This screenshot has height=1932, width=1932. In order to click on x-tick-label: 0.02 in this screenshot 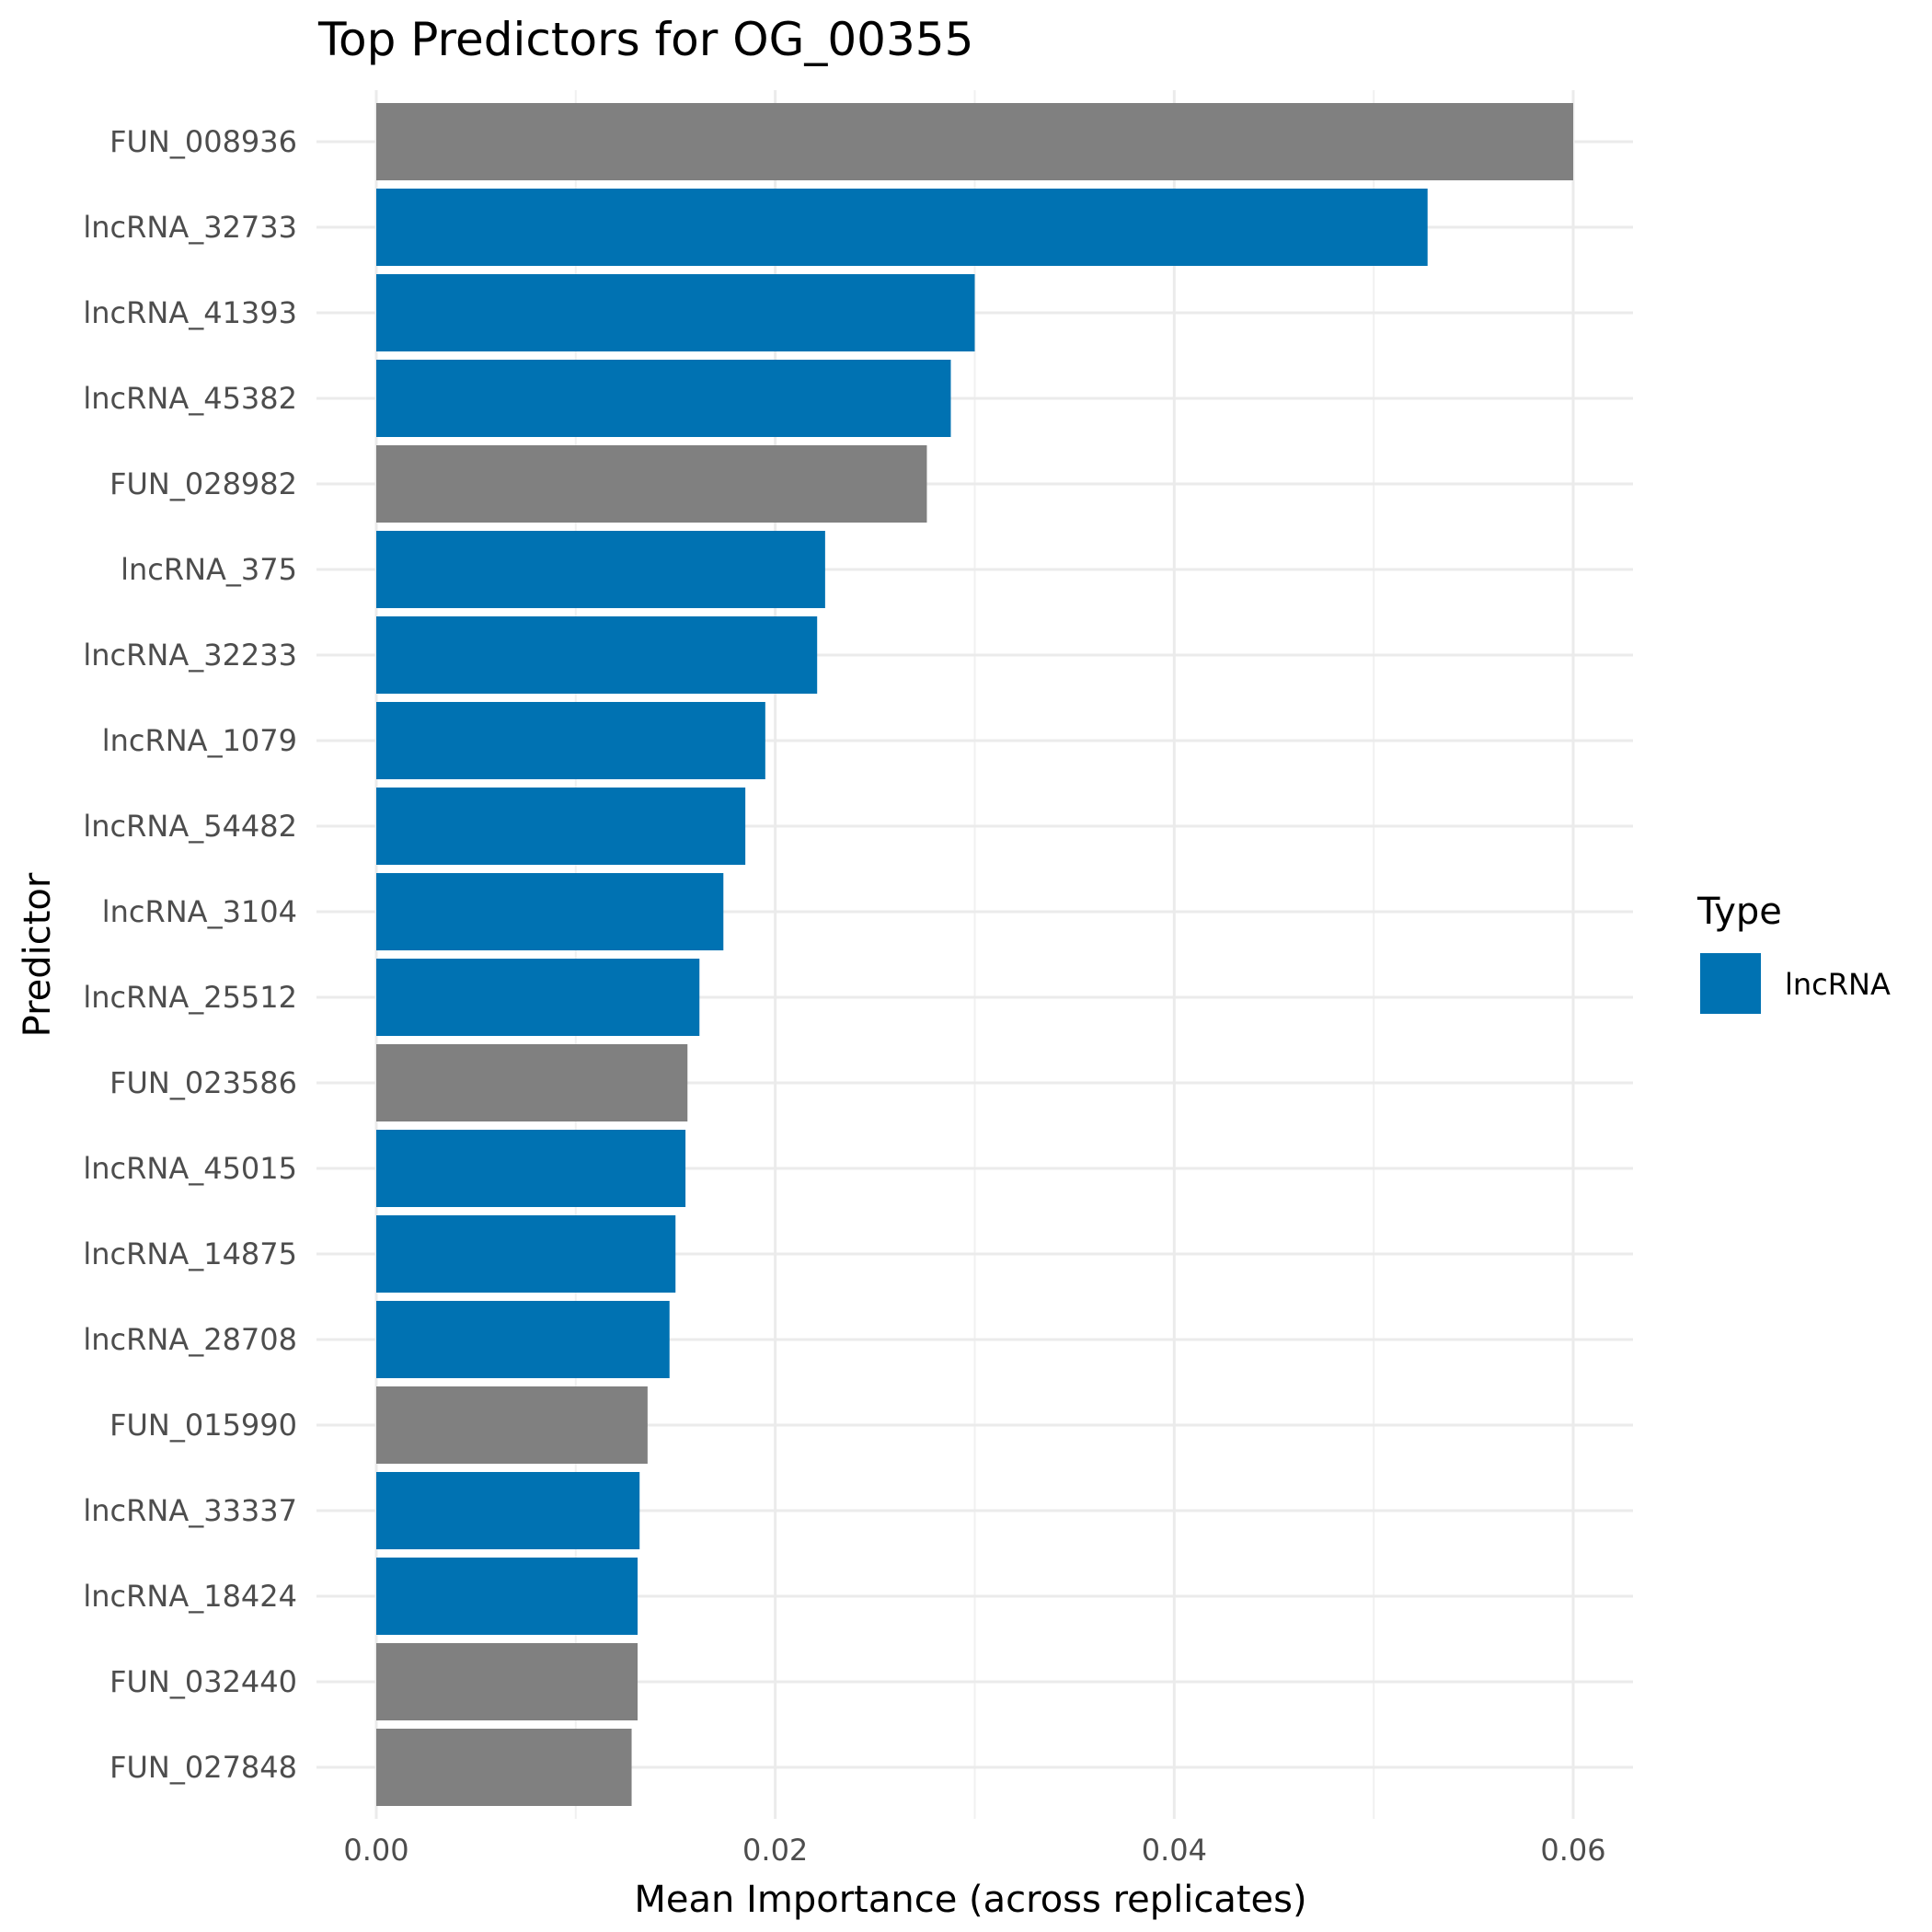, I will do `click(775, 1850)`.